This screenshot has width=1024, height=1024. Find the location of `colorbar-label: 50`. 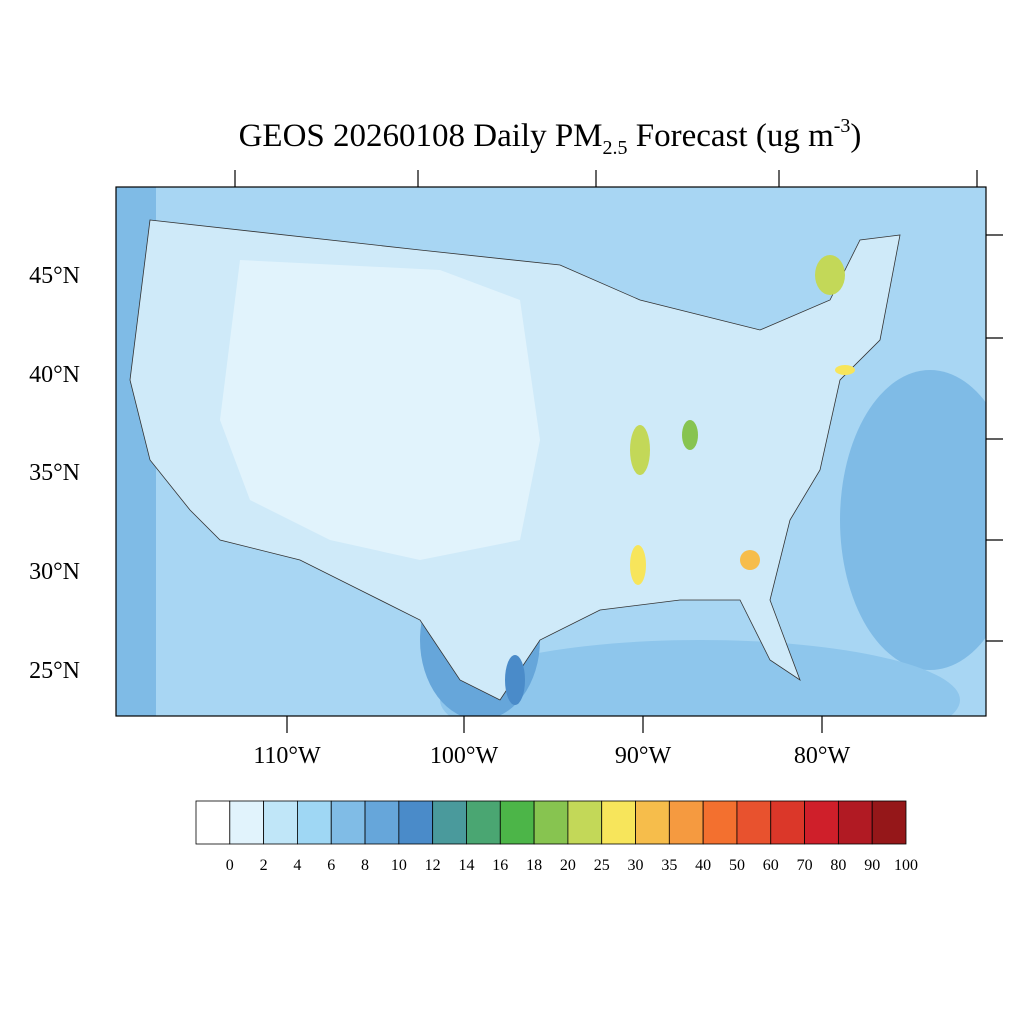

colorbar-label: 50 is located at coordinates (737, 865).